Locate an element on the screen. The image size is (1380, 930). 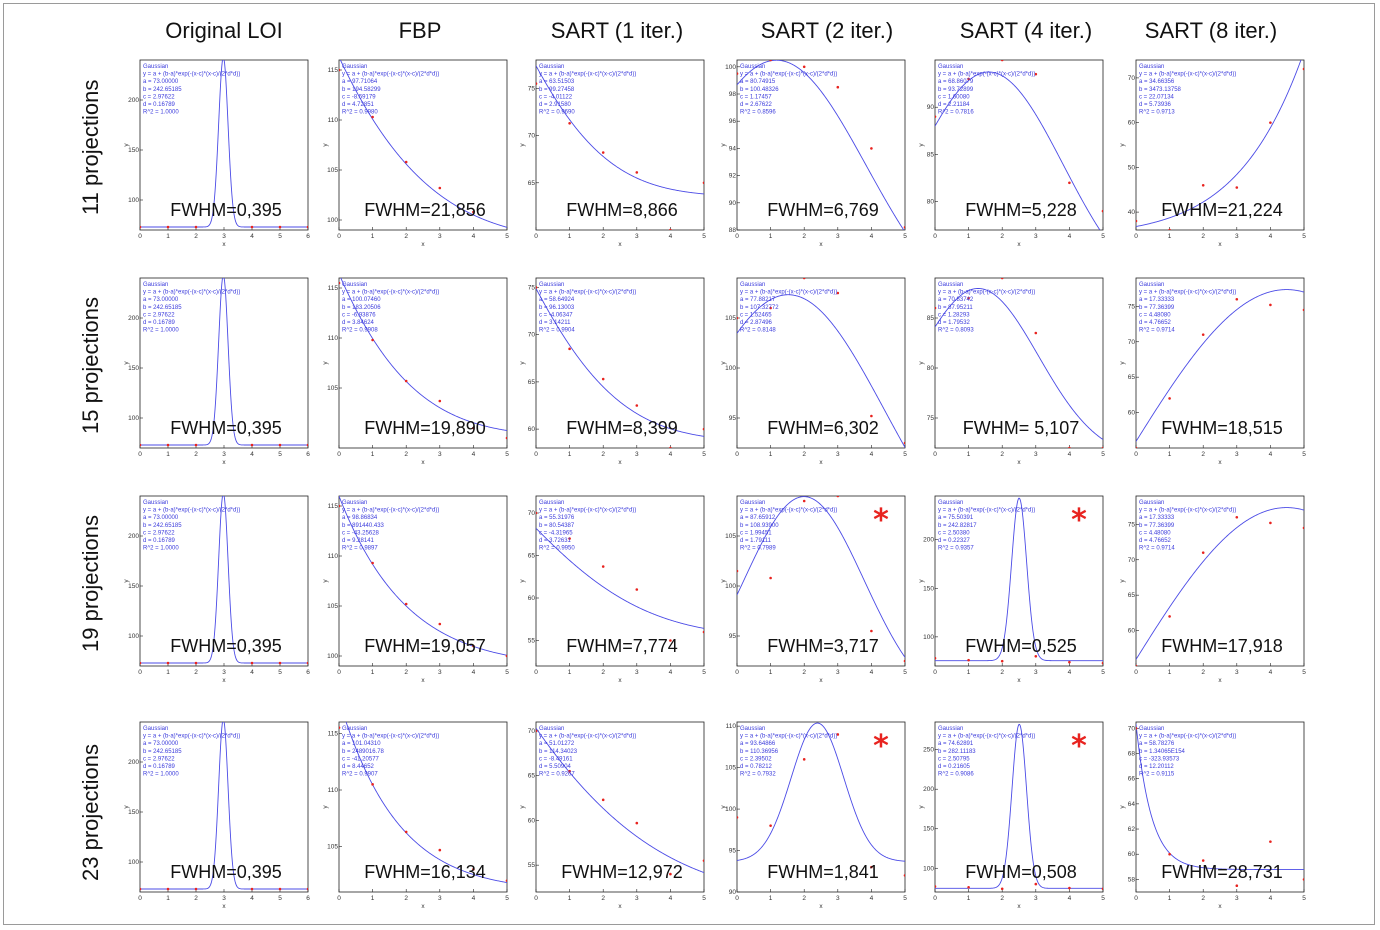
fit-parameter-text: b = 3473.13758 is located at coordinates (1160, 90).